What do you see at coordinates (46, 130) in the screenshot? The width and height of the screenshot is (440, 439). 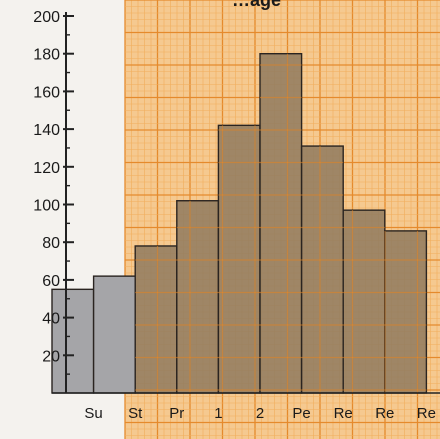 I see `y-tick-label: 140` at bounding box center [46, 130].